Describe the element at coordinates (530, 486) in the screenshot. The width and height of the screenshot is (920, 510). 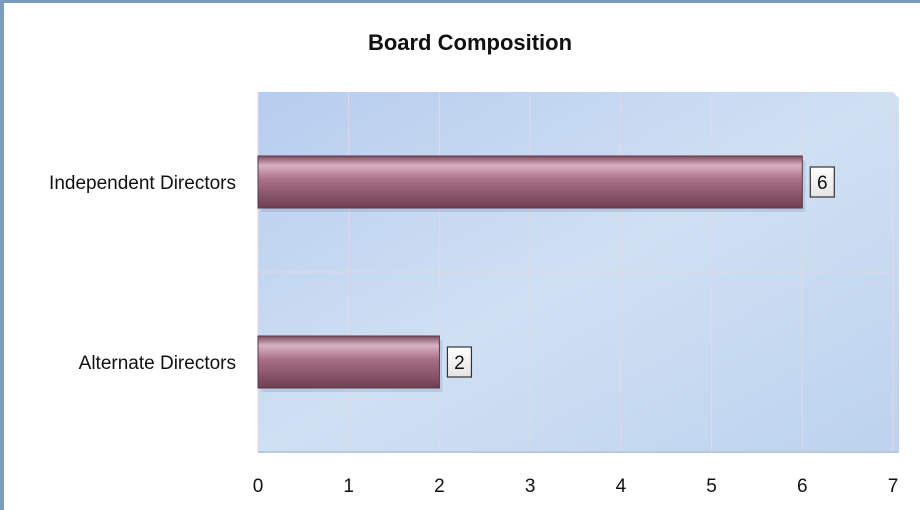
I see `x-tick-label: 3` at that location.